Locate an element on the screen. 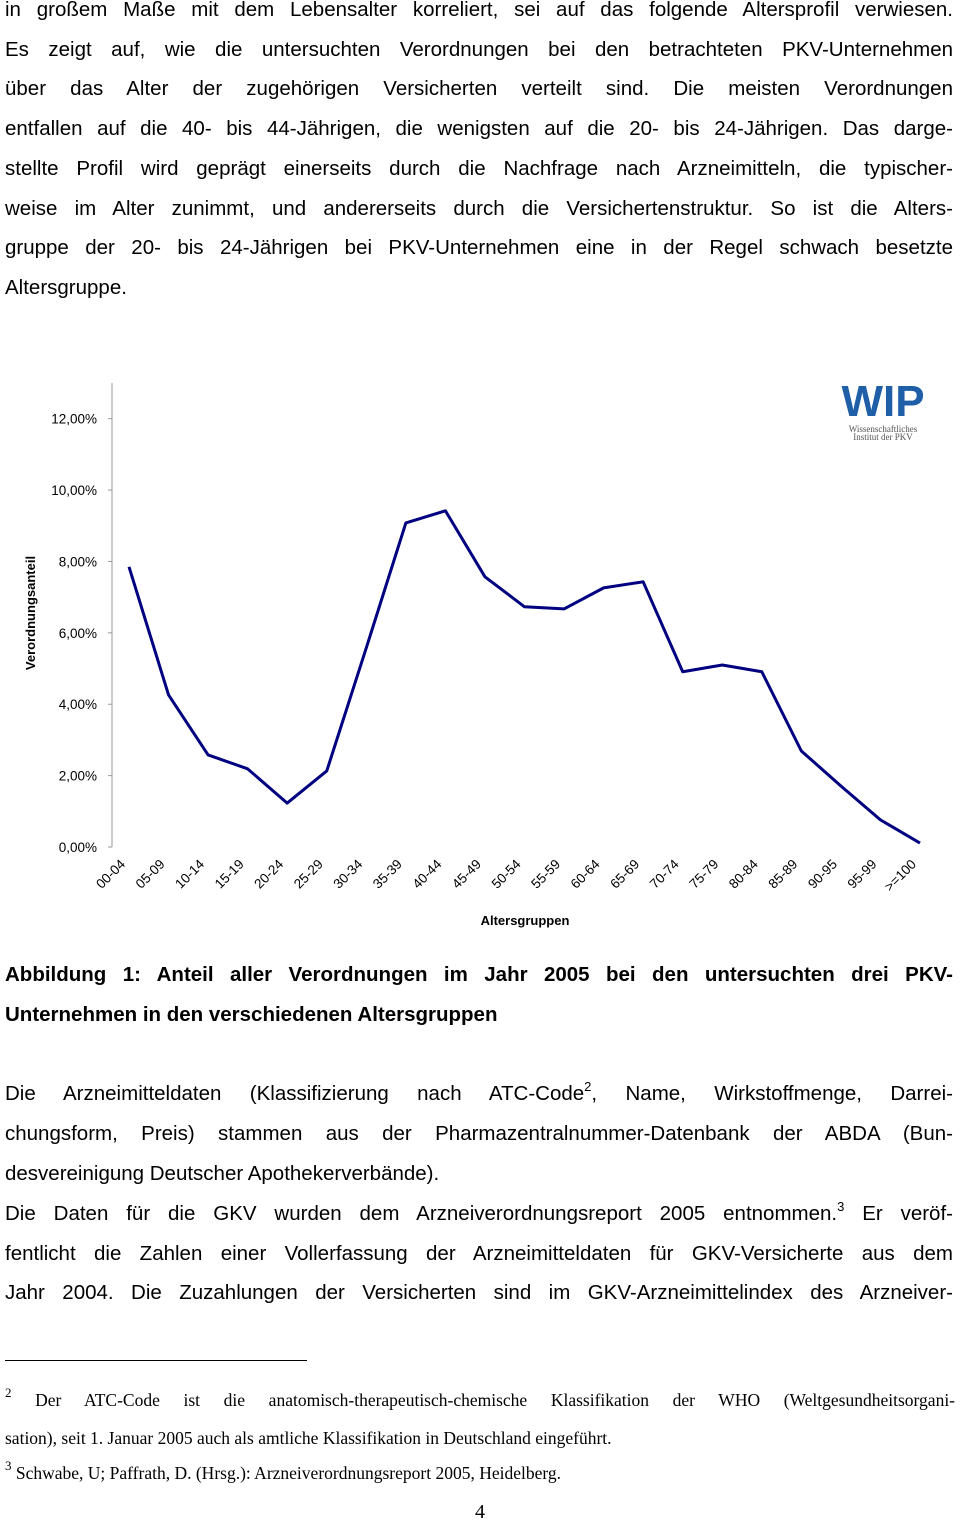 The image size is (960, 1524). y-tick-label: 6,00% is located at coordinates (78, 633).